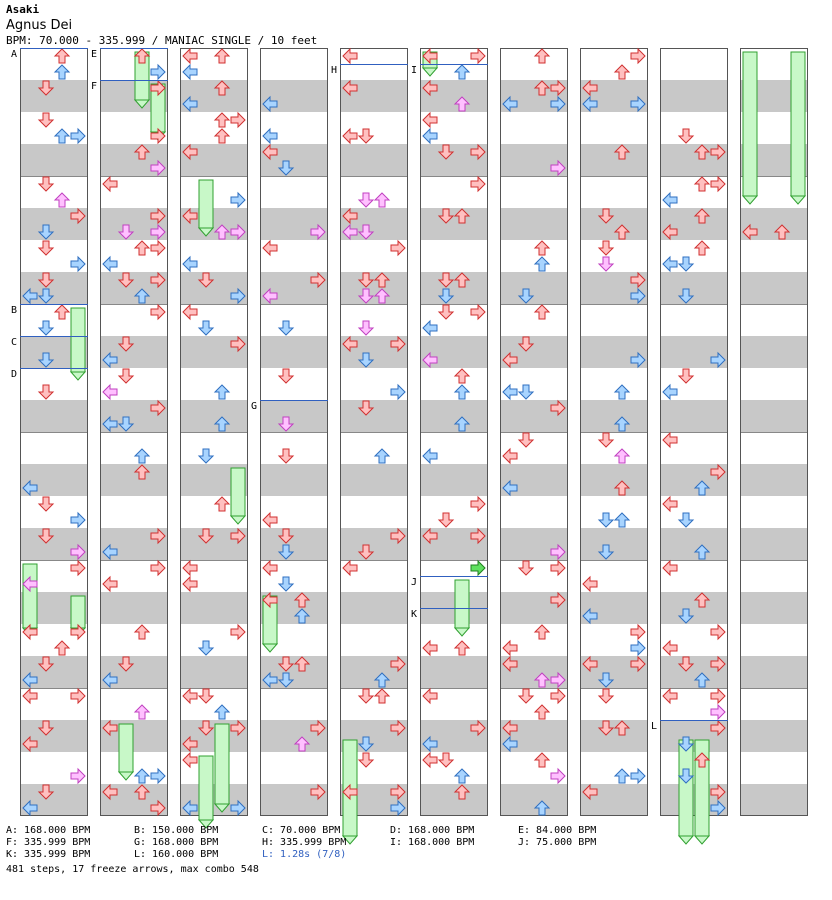 The height and width of the screenshot is (900, 832). Describe the element at coordinates (94, 54) in the screenshot. I see `bpm-marker-label: E` at that location.